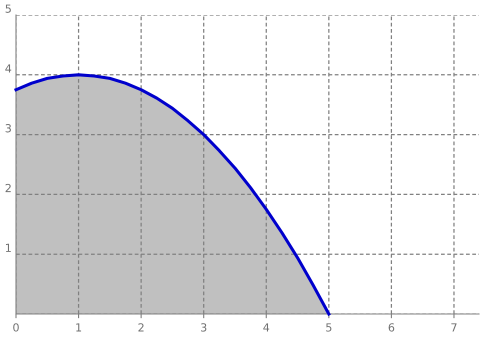  What do you see at coordinates (266, 327) in the screenshot?
I see `x-tick-label: 4` at bounding box center [266, 327].